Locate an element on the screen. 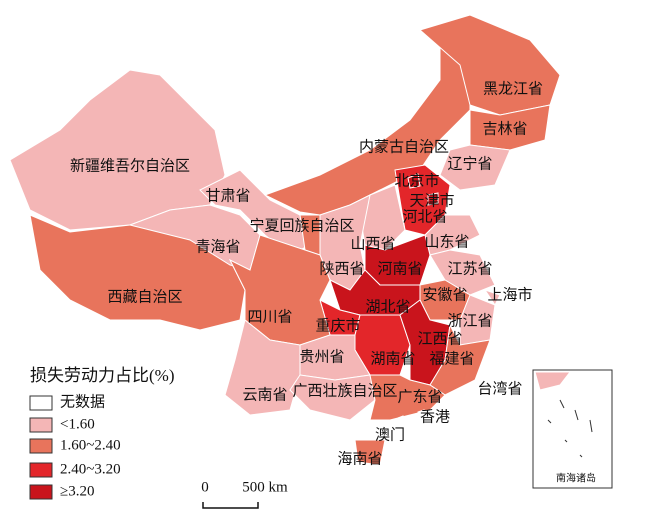  inset-islands is located at coordinates (570, 428).